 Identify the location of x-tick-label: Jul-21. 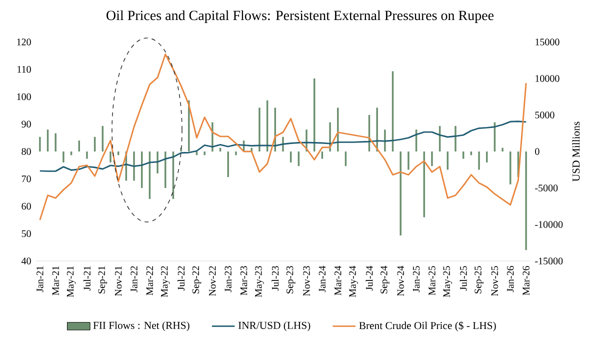
(86, 278).